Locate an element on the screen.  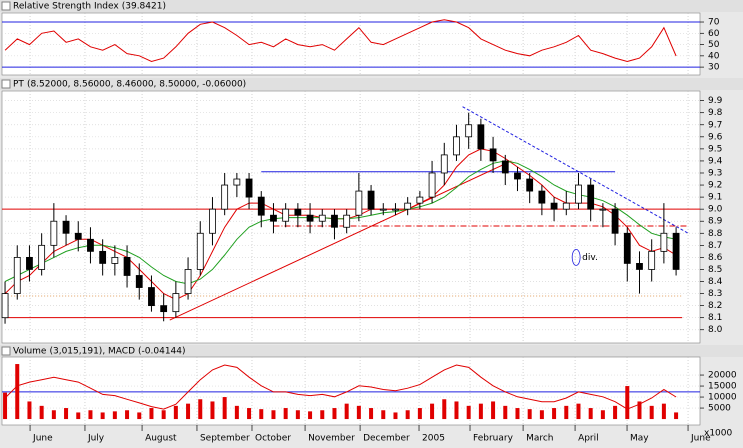
y-tick-label: 9.9 is located at coordinates (715, 101).